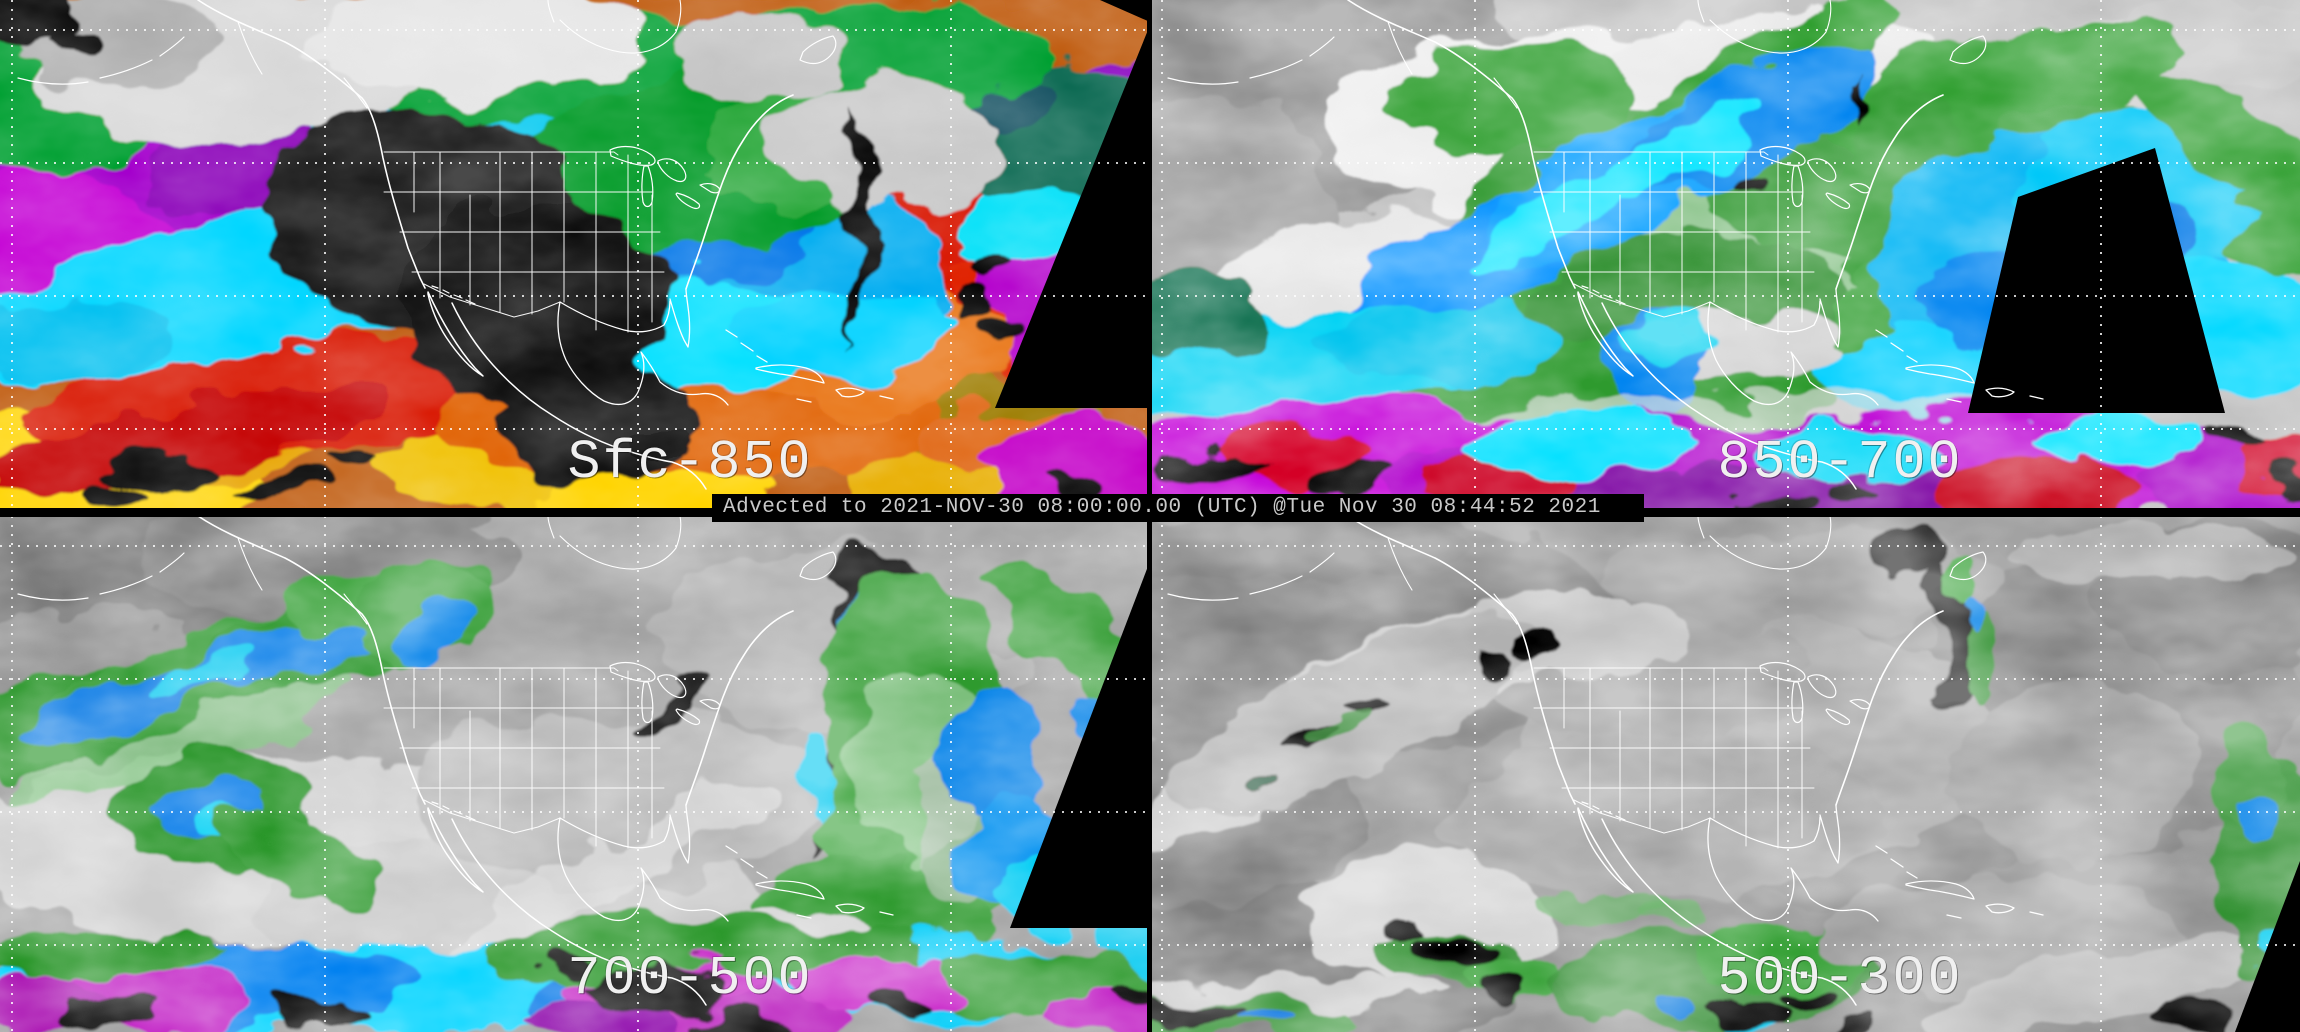 This screenshot has height=1032, width=2300. I want to click on panel-label-850-700: 850-700, so click(1840, 462).